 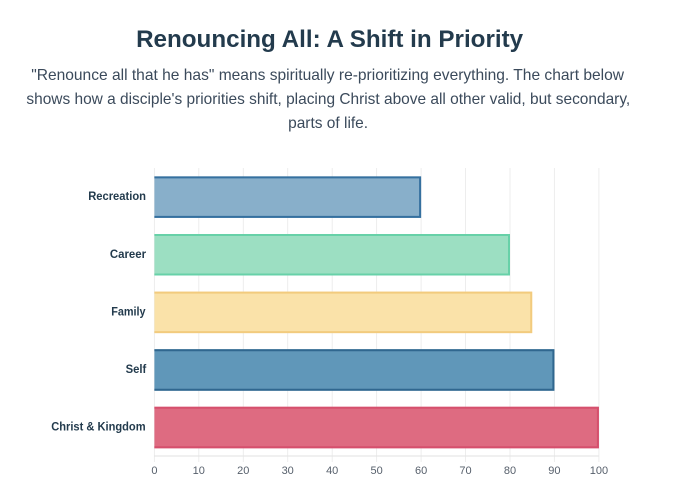 What do you see at coordinates (328, 123) in the screenshot?
I see `svg-text: parts of life.` at bounding box center [328, 123].